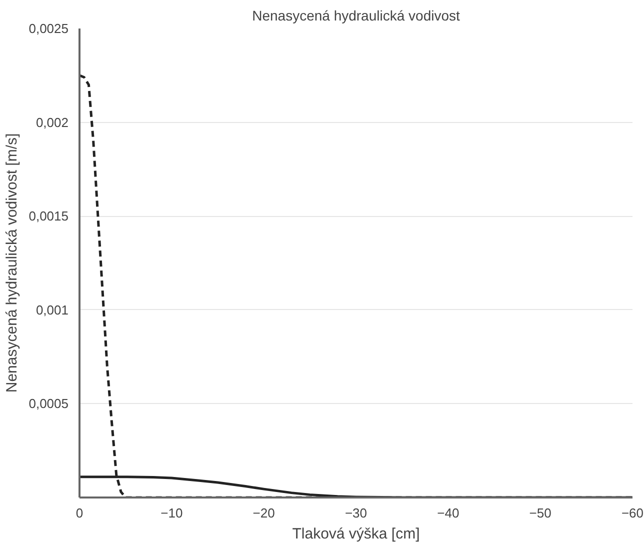  I want to click on x-tick-label: −40, so click(448, 513).